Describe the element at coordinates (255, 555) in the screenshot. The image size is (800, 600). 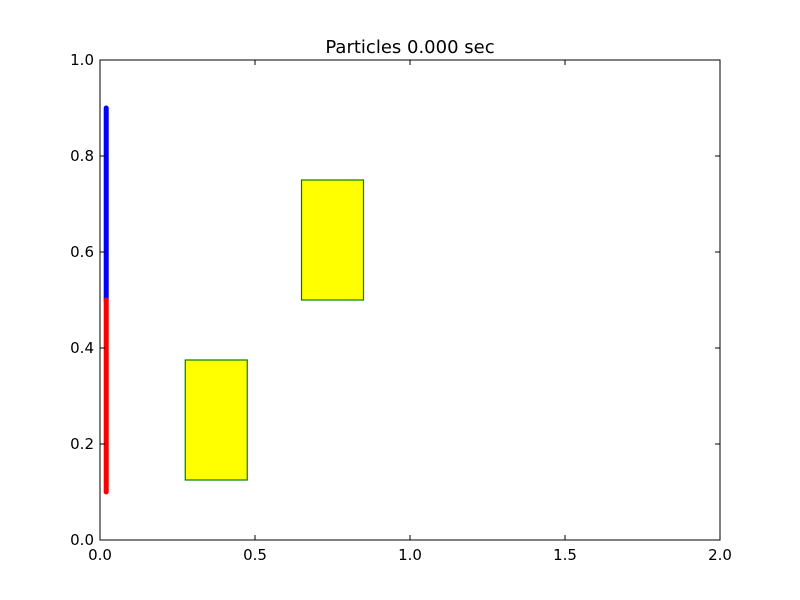
I see `x-tick-label: 0.5` at that location.